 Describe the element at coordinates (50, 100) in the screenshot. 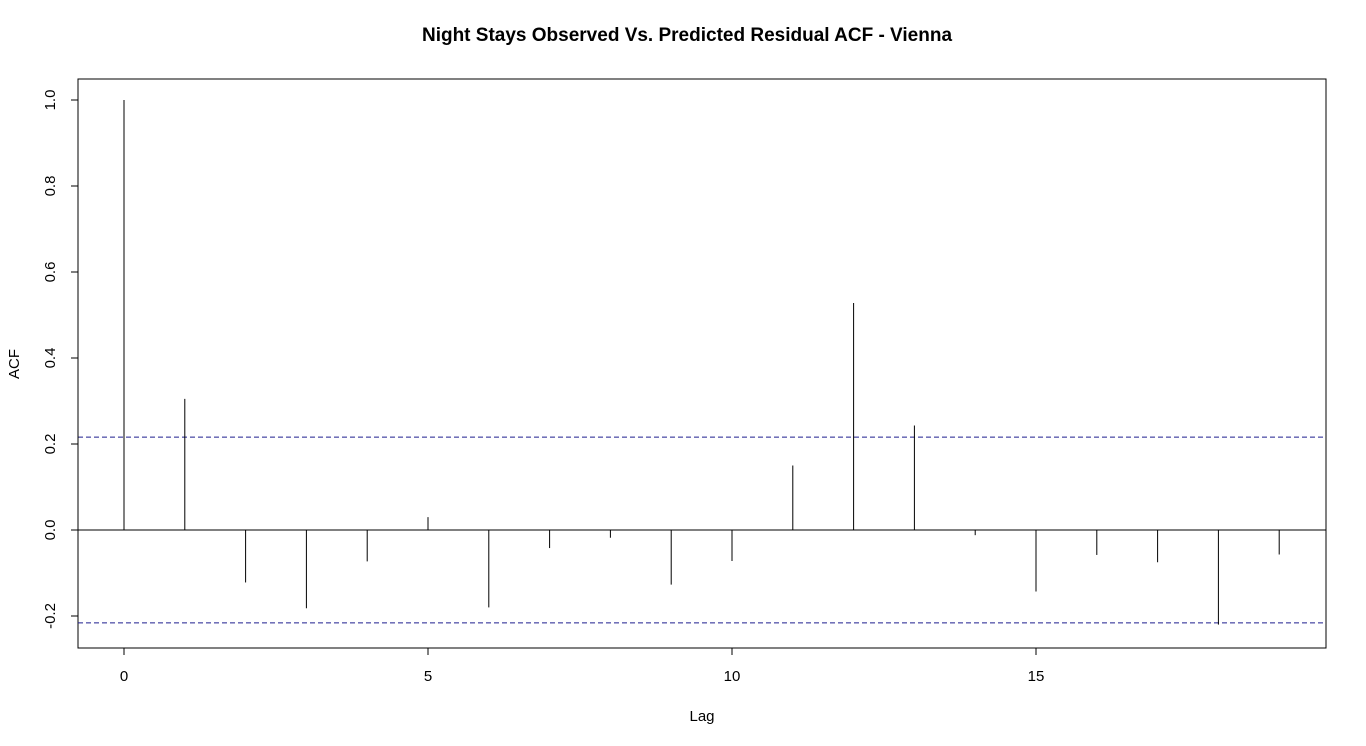

I see `y-tick-label: 1.0` at that location.